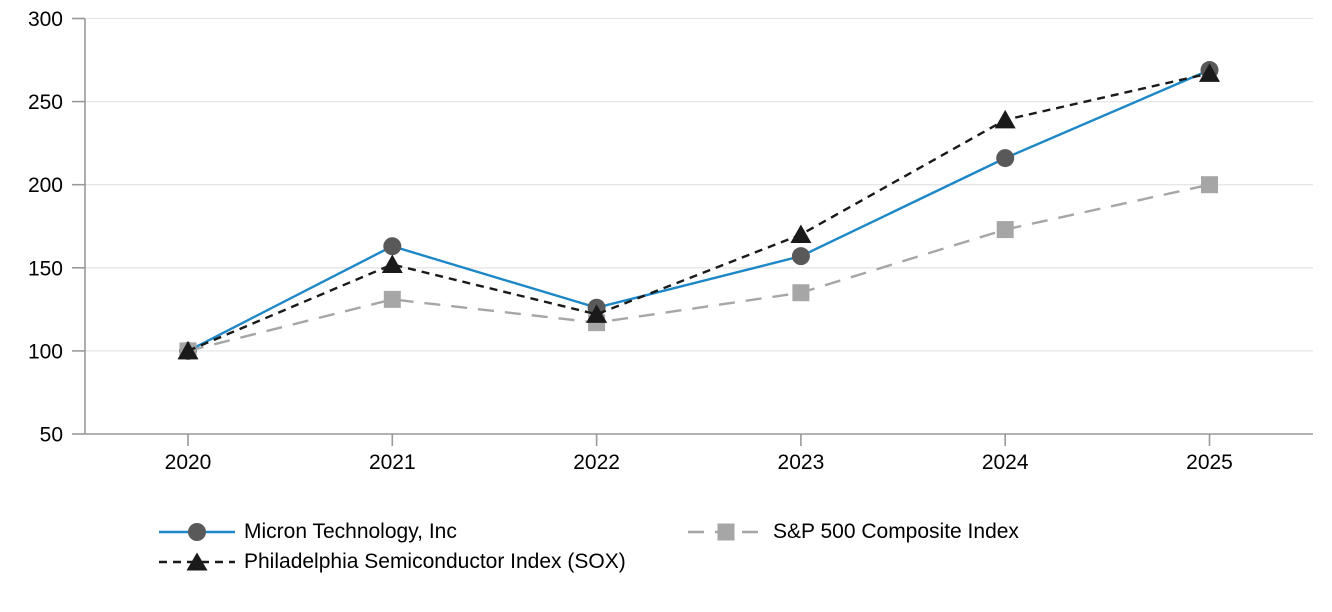  Describe the element at coordinates (435, 561) in the screenshot. I see `legend-label-sox: Philadelphia Semiconductor Index (SOX)` at that location.